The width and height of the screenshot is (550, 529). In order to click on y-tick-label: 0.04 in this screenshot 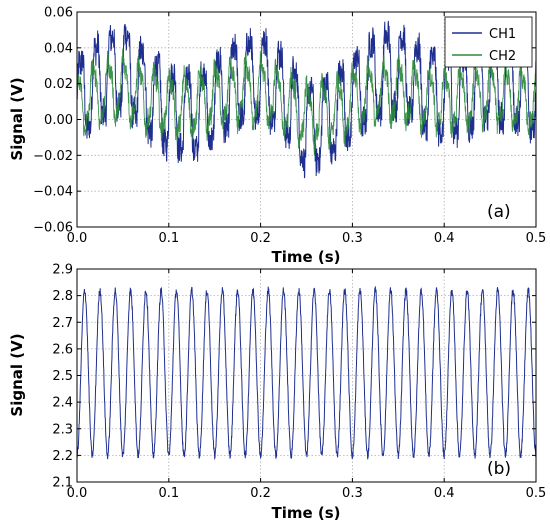, I will do `click(58, 48)`.